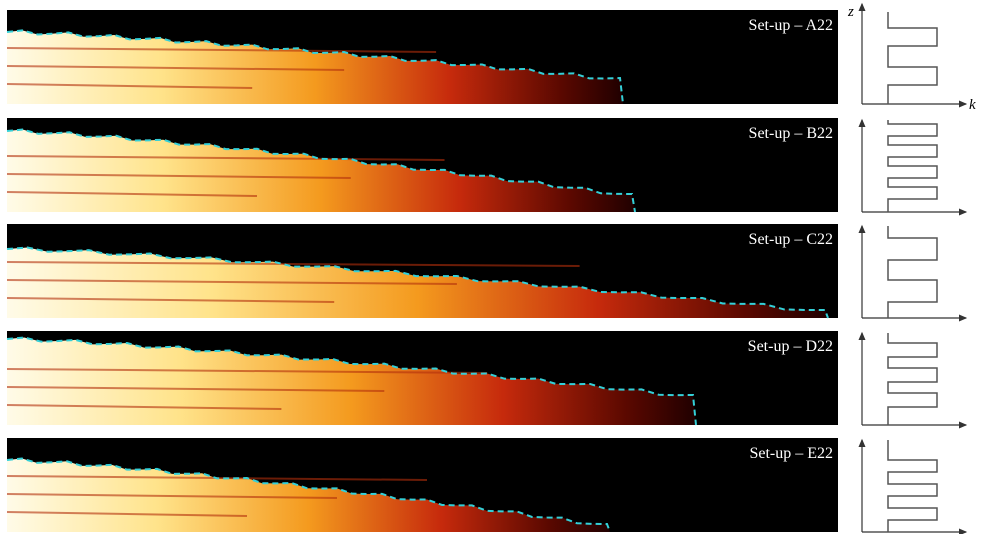 Image resolution: width=981 pixels, height=534 pixels. Describe the element at coordinates (791, 453) in the screenshot. I see `panel-label: Set-up – E22` at that location.